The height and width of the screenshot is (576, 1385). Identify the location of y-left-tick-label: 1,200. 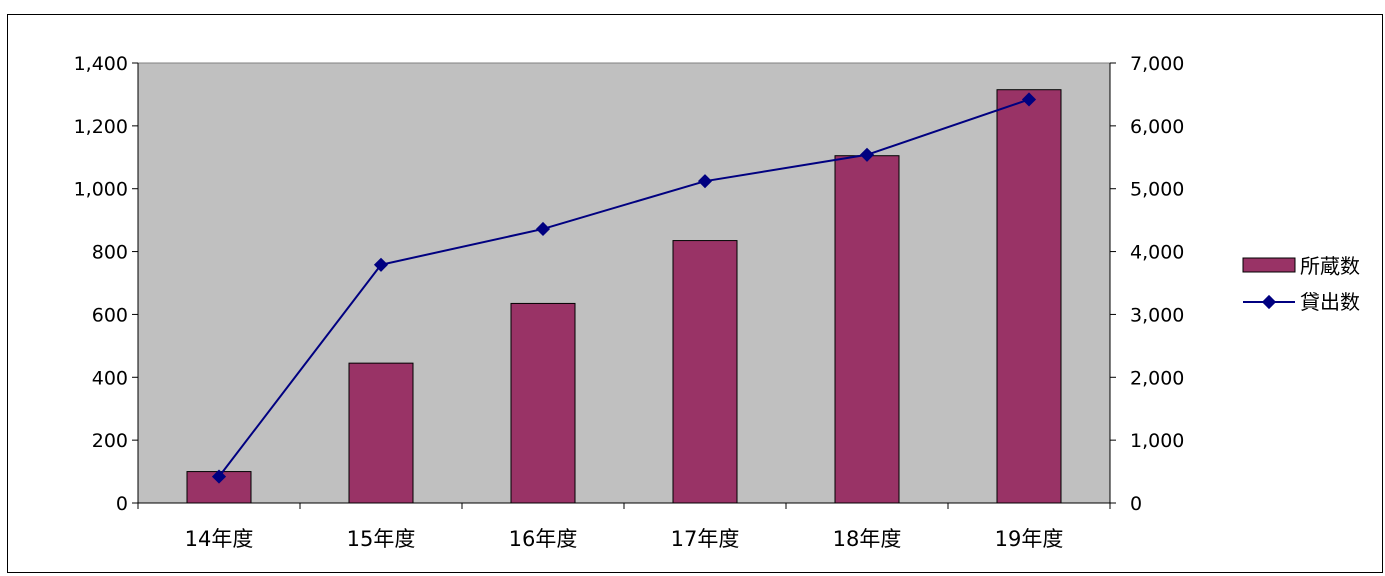
(101, 127).